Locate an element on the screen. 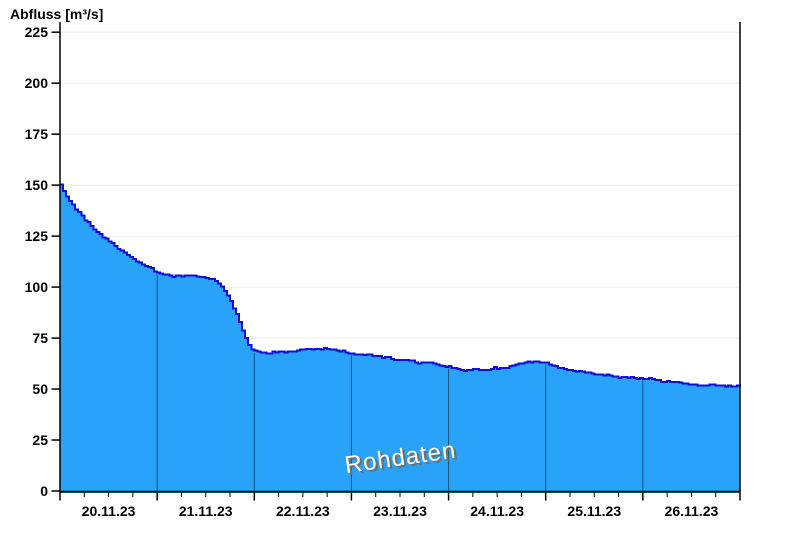  y-tick-labels: 0 25 50 75 100 125 150 175 200 225 is located at coordinates (37, 261).